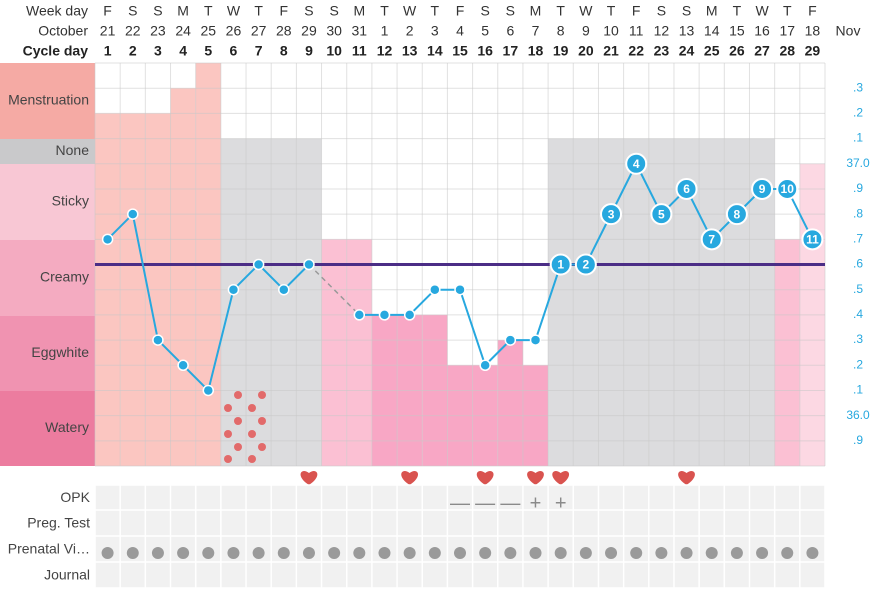 The image size is (870, 592). What do you see at coordinates (460, 51) in the screenshot?
I see `cycle-day: 15` at bounding box center [460, 51].